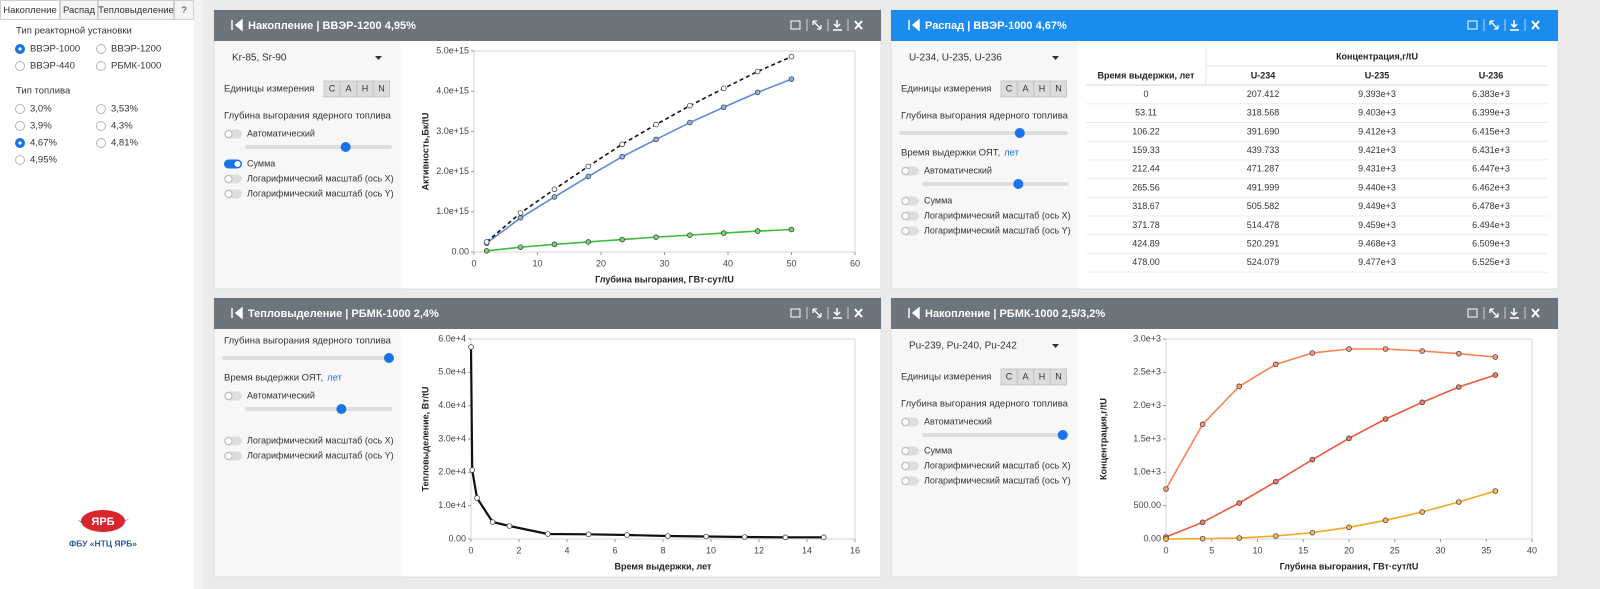  I want to click on radio-label: 4,95%, so click(43, 160).